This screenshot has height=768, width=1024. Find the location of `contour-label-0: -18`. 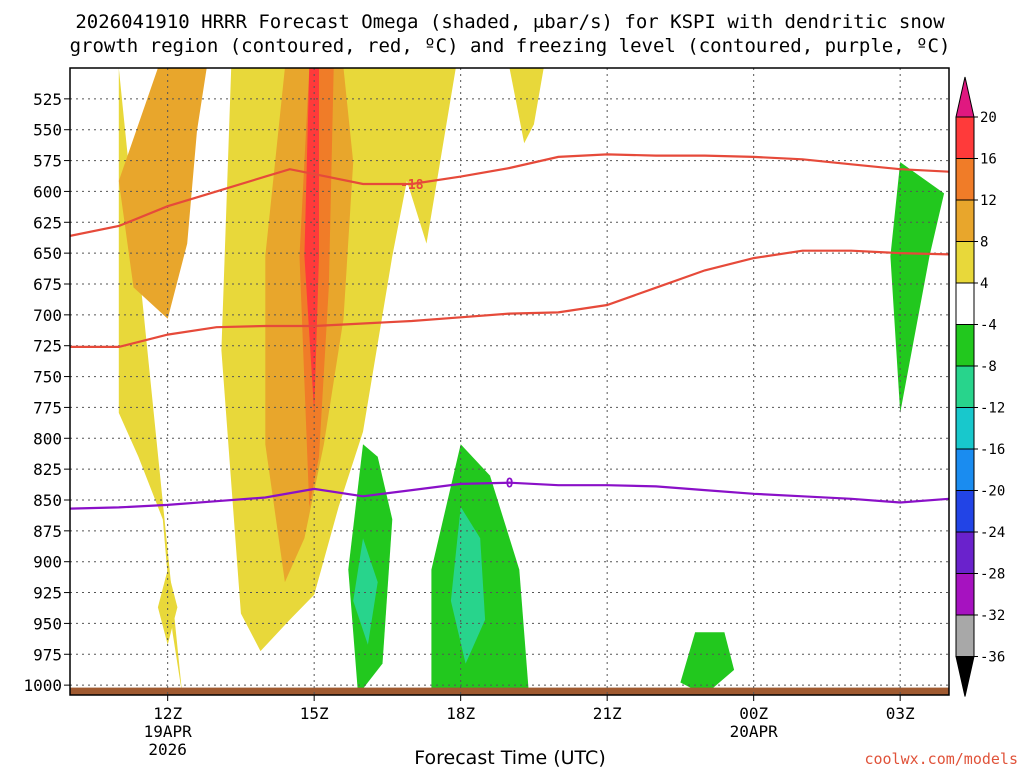

contour-label-0: -18 is located at coordinates (412, 185).